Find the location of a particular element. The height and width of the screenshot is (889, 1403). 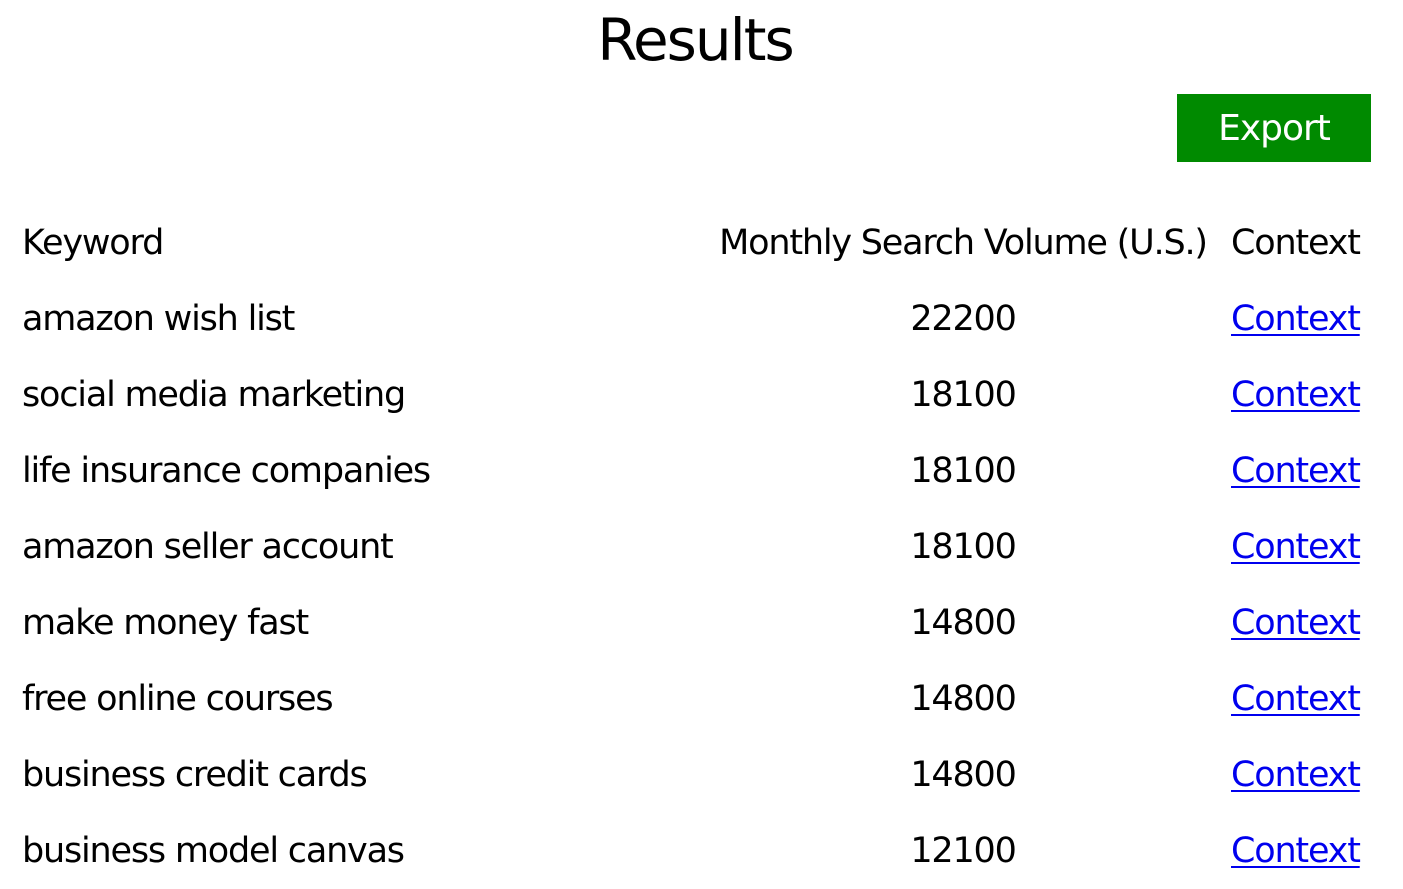

keyword-cell: amazon seller account is located at coordinates (208, 547).